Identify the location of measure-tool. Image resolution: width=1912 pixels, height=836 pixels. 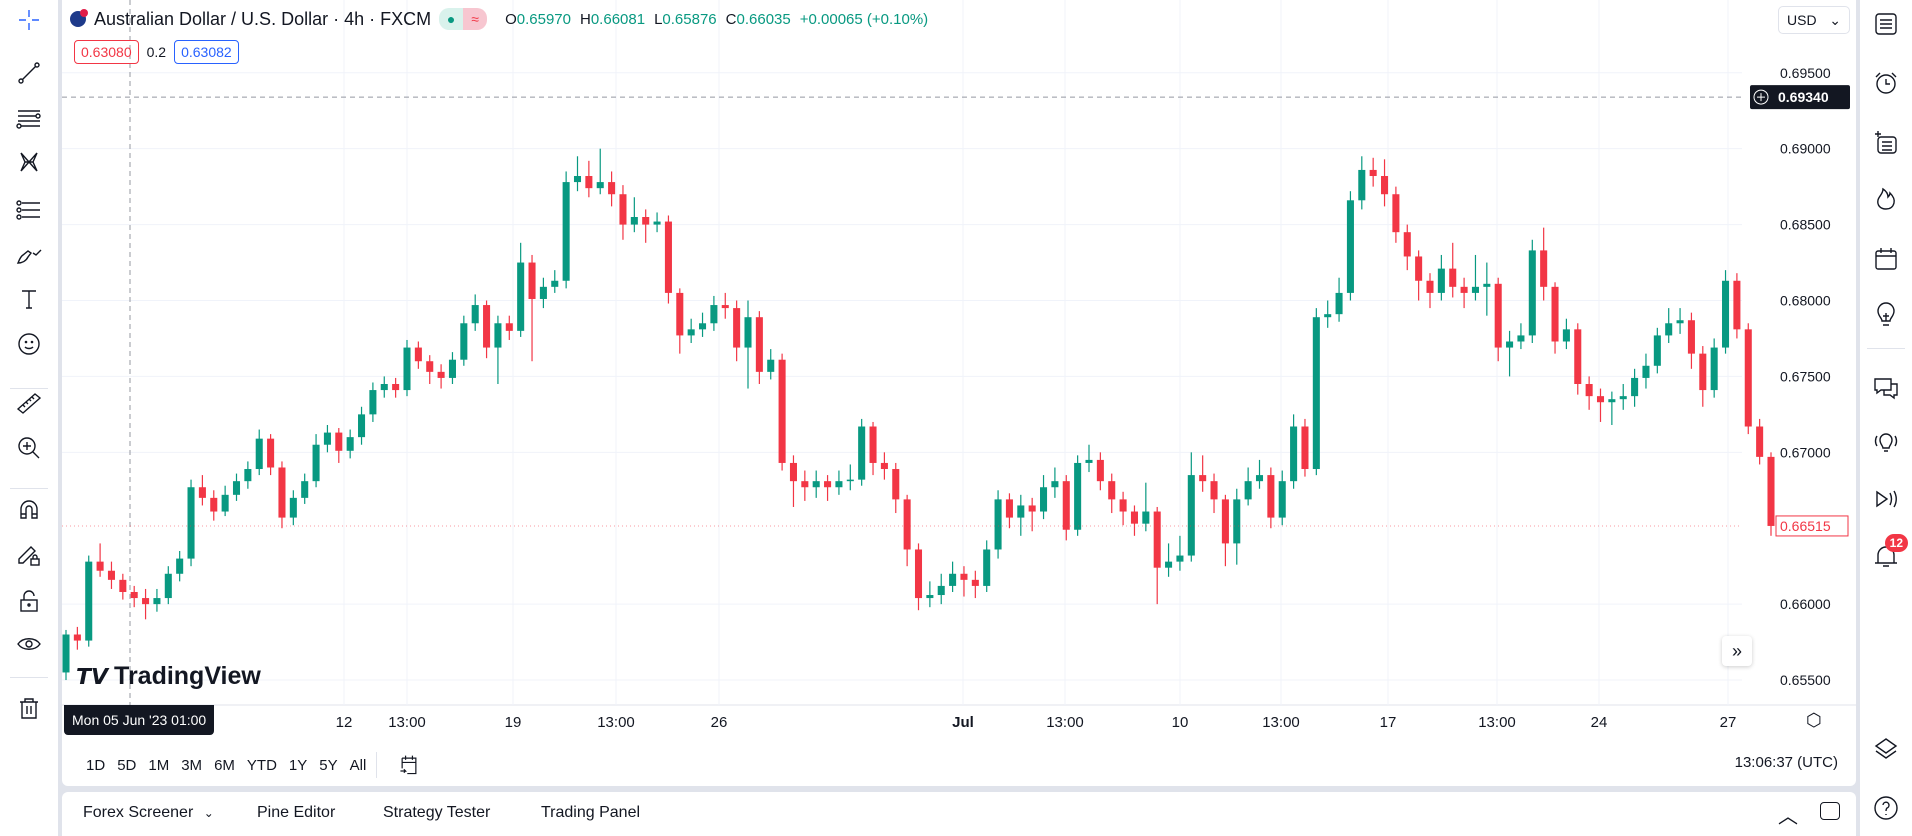
(29, 403).